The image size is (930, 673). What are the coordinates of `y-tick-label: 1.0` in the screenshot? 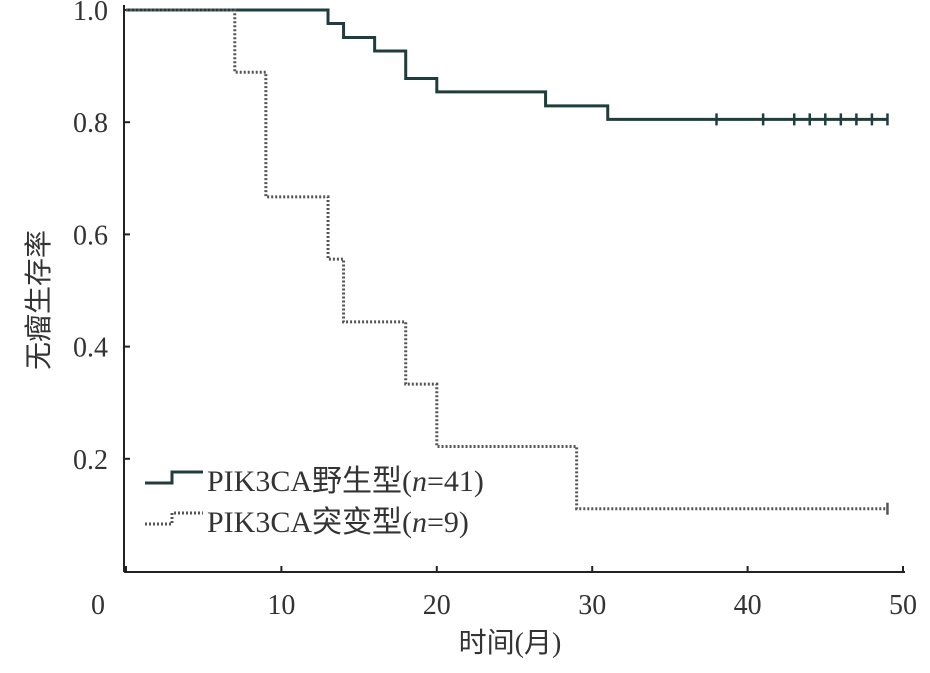 It's located at (90, 13).